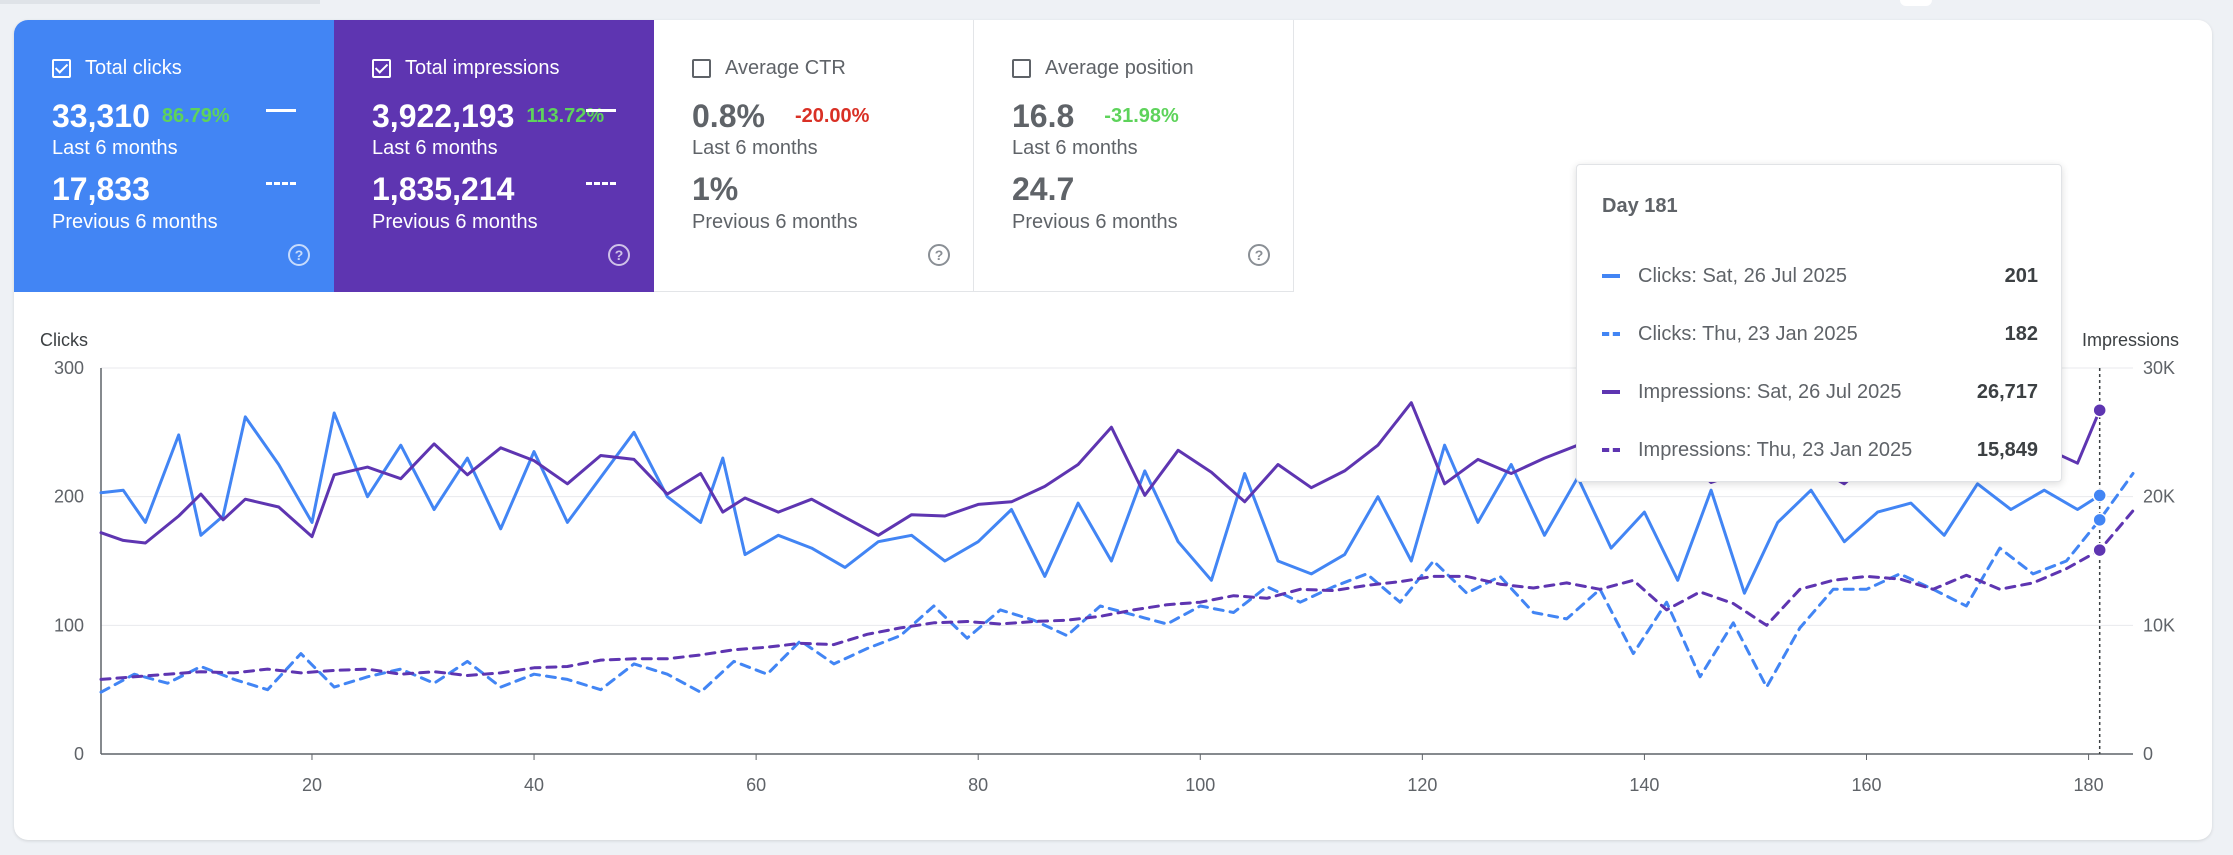 The height and width of the screenshot is (855, 2233). Describe the element at coordinates (64, 340) in the screenshot. I see `left-axis-title: Clicks` at that location.